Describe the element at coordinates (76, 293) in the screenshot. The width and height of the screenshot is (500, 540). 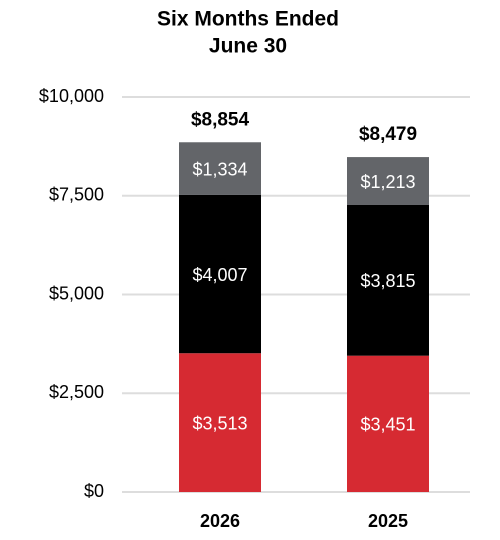
I see `y-tick-label: $5,000` at that location.